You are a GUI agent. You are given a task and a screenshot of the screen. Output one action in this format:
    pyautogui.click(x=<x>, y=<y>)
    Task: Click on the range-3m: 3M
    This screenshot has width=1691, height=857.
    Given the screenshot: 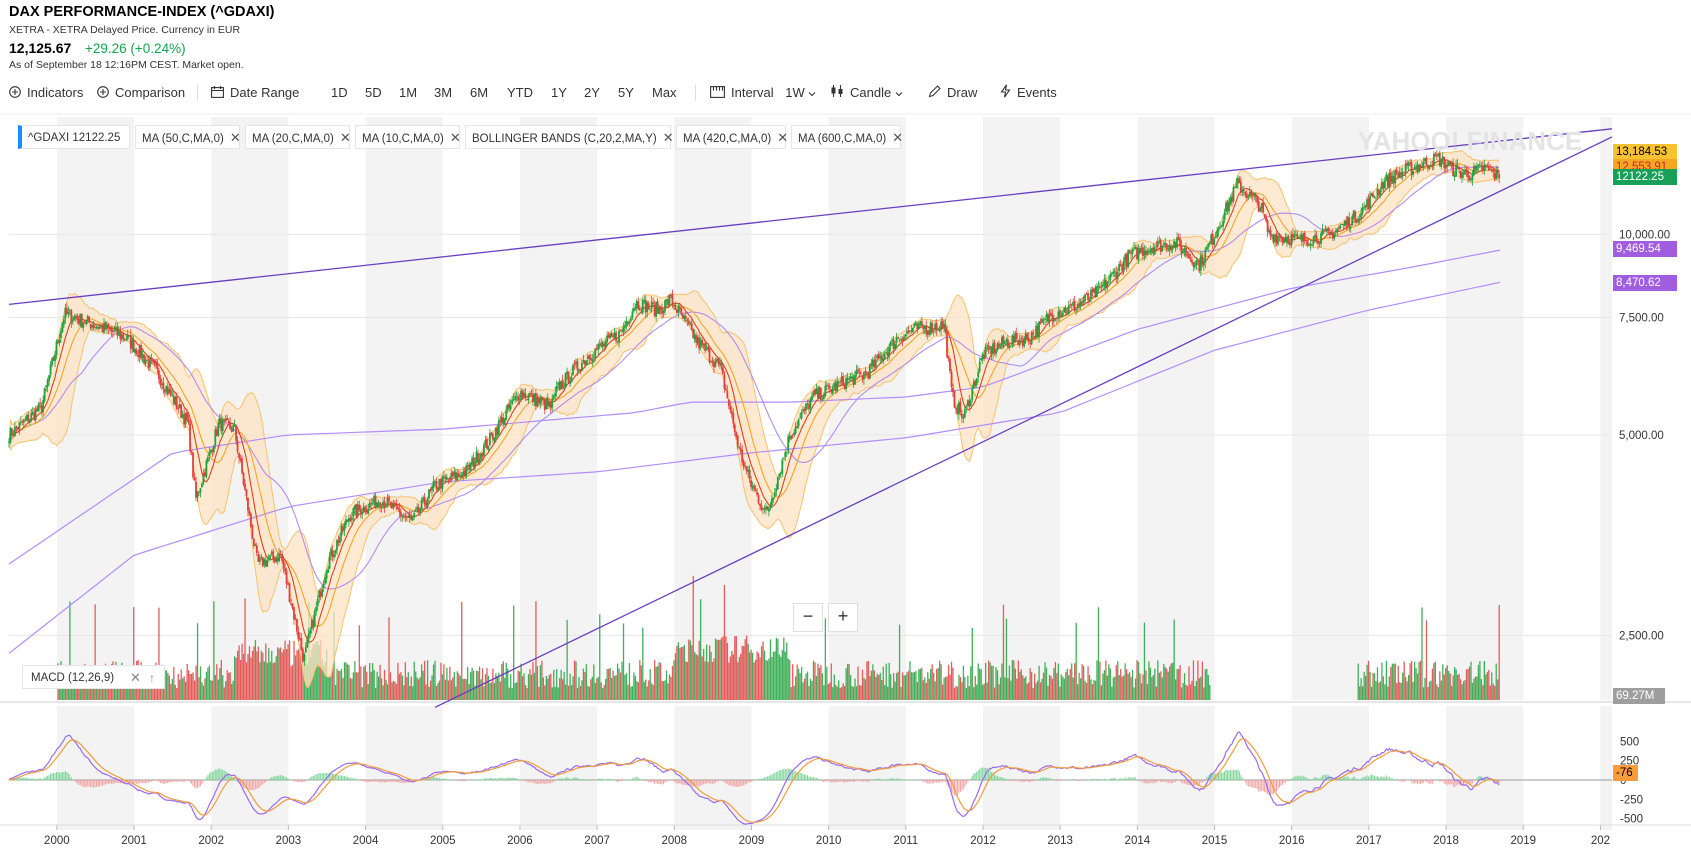 What is the action you would take?
    pyautogui.click(x=443, y=92)
    